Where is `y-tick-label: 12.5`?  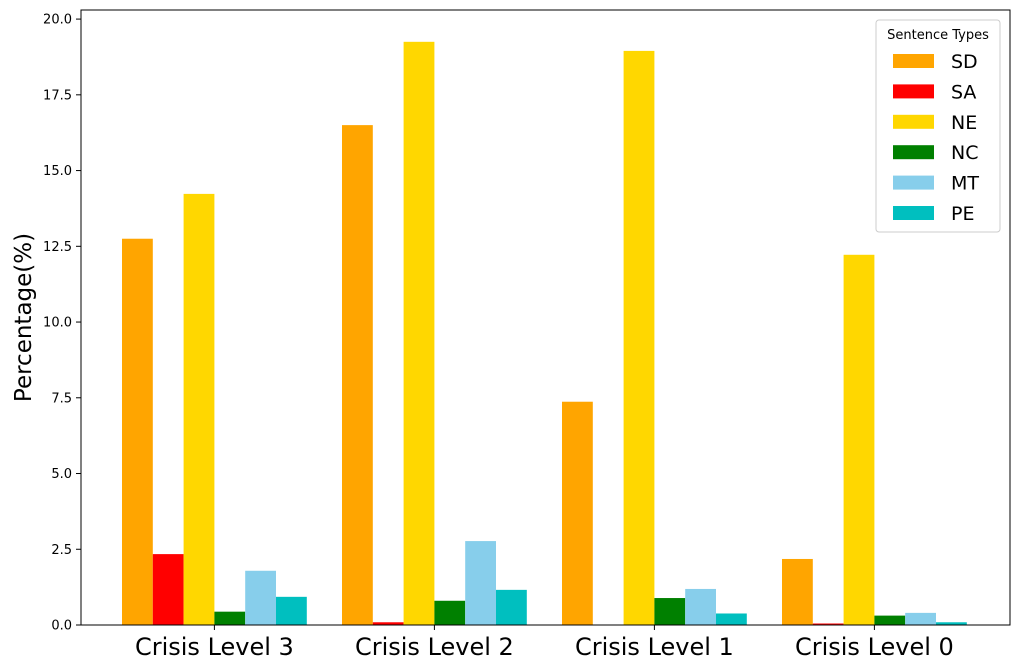
y-tick-label: 12.5 is located at coordinates (57, 247).